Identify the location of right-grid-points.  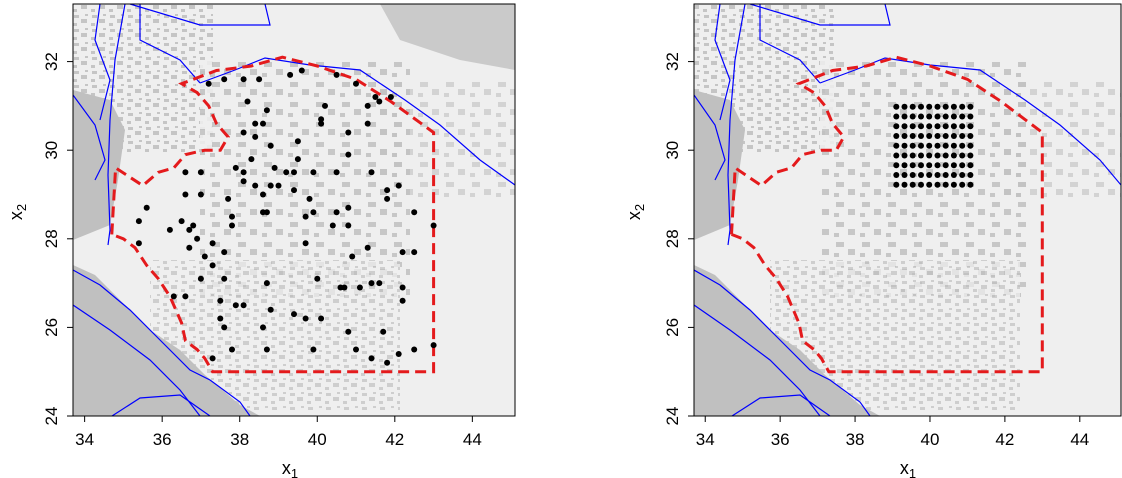
(933, 145).